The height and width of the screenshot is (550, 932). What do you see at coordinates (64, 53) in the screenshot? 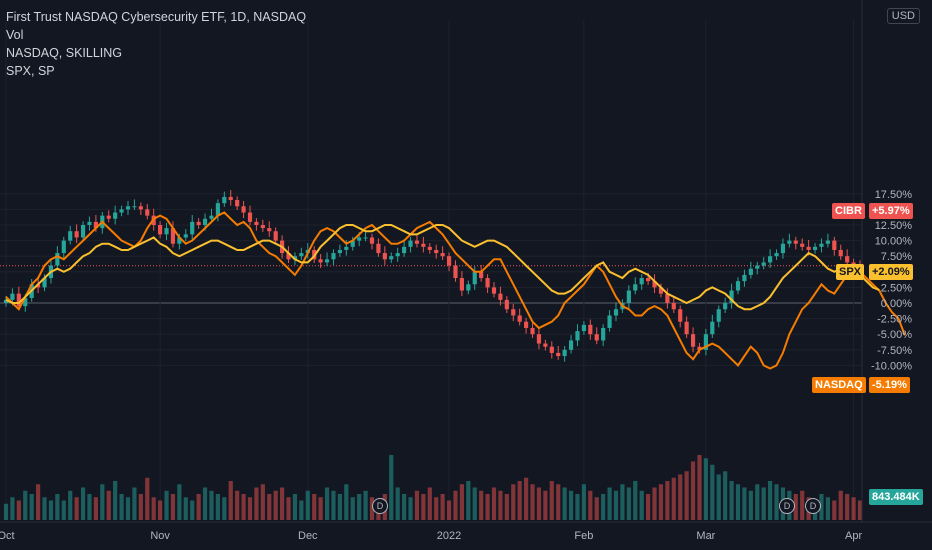
I see `legend-nasdaq: NASDAQ, SKILLING` at bounding box center [64, 53].